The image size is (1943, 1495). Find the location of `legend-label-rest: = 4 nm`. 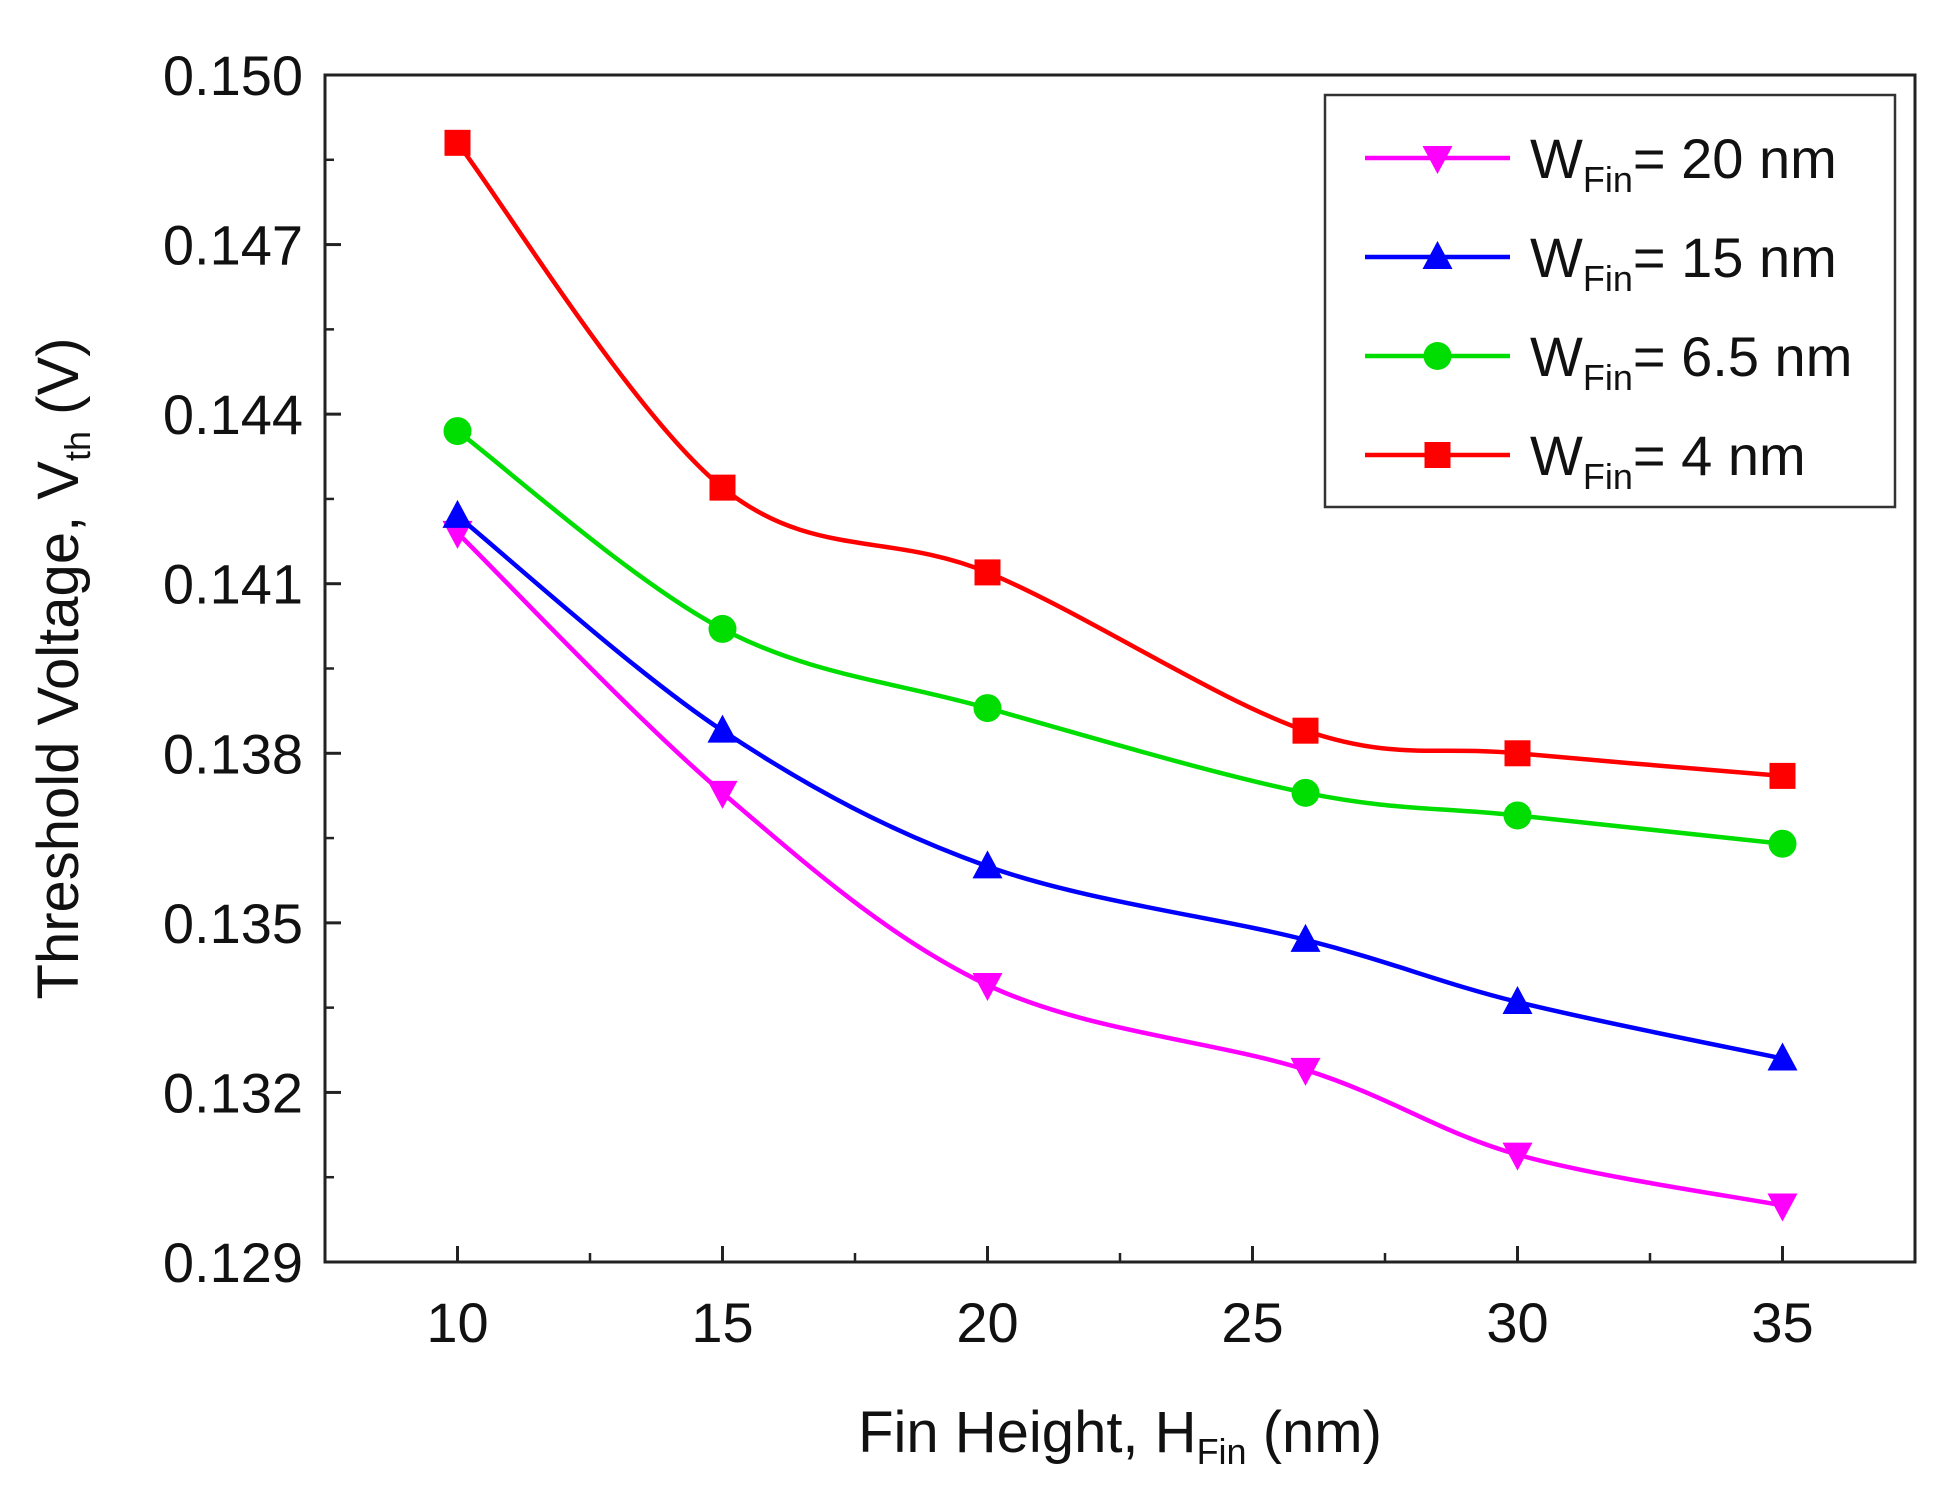

legend-label-rest: = 4 nm is located at coordinates (1719, 455).